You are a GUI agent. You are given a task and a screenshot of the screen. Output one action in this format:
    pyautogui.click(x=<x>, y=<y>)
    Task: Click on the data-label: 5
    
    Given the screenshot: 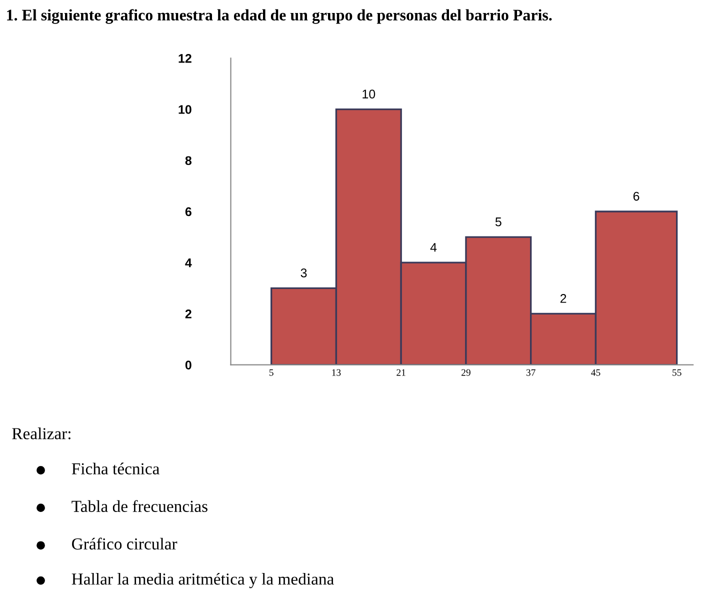 What is the action you would take?
    pyautogui.click(x=498, y=222)
    